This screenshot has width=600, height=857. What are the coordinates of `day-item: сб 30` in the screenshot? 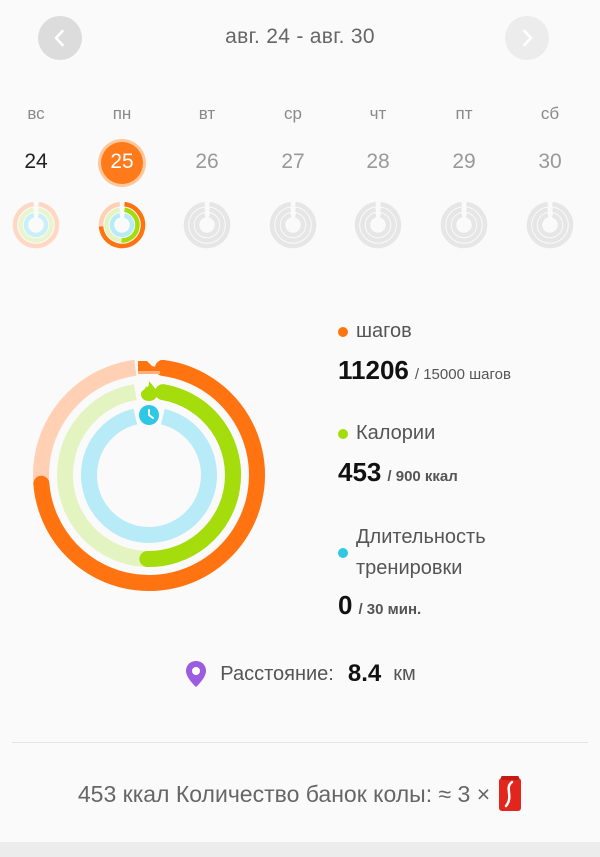 It's located at (550, 180).